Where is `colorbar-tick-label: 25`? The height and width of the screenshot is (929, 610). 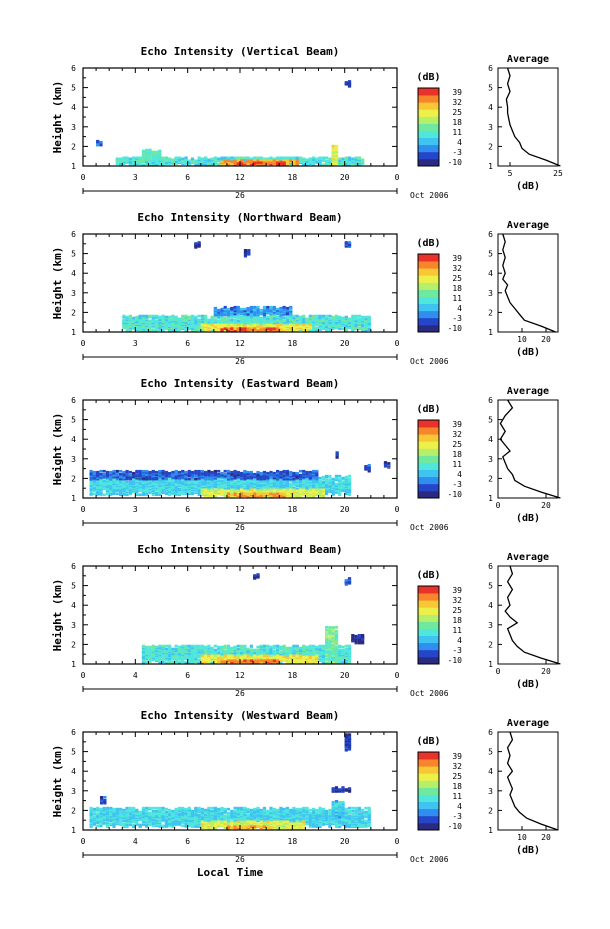
colorbar-tick-label: 25 is located at coordinates (457, 444).